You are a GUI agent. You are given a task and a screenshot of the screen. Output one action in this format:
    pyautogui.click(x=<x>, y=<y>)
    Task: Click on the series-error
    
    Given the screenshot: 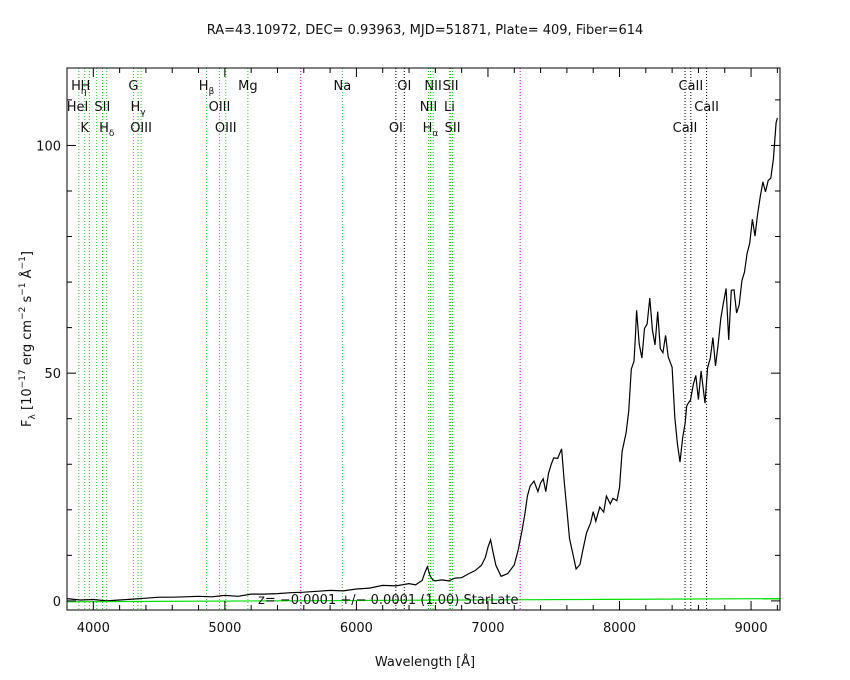 What is the action you would take?
    pyautogui.click(x=423, y=600)
    